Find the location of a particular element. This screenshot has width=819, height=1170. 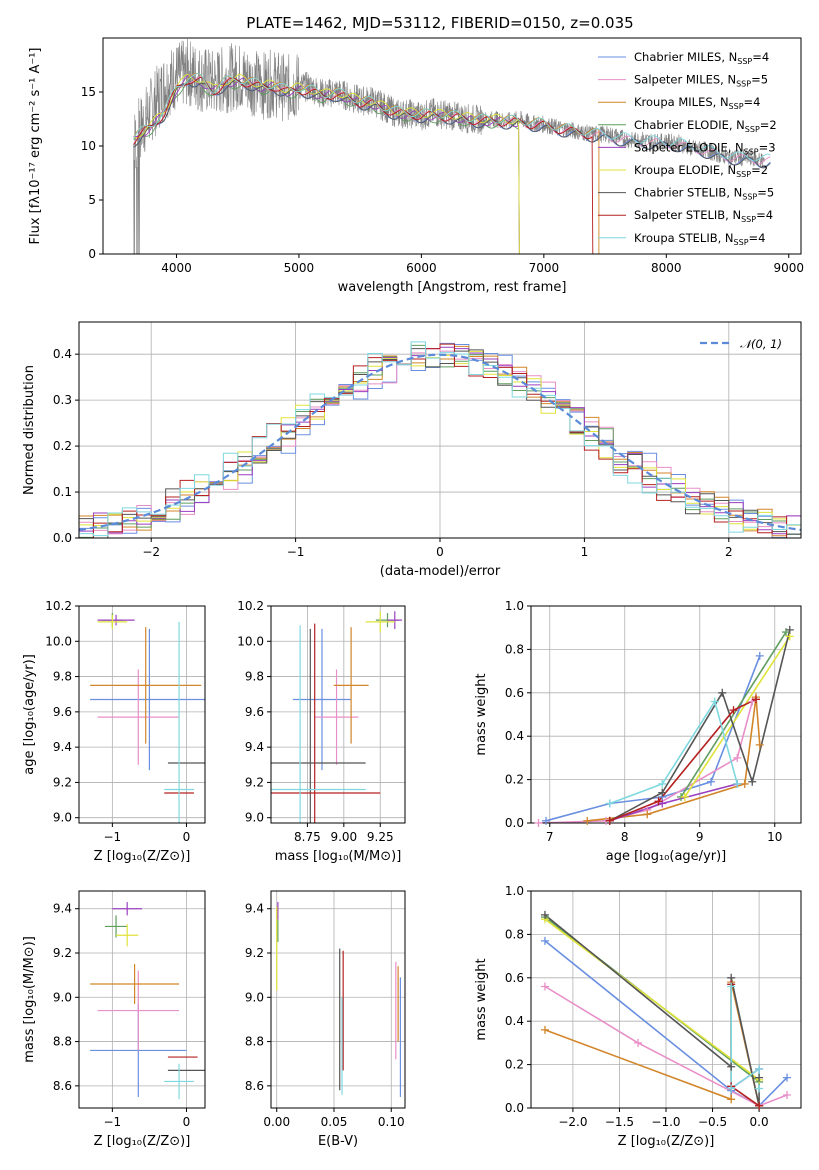

y-tick-label: 10.0 is located at coordinates (58, 641).